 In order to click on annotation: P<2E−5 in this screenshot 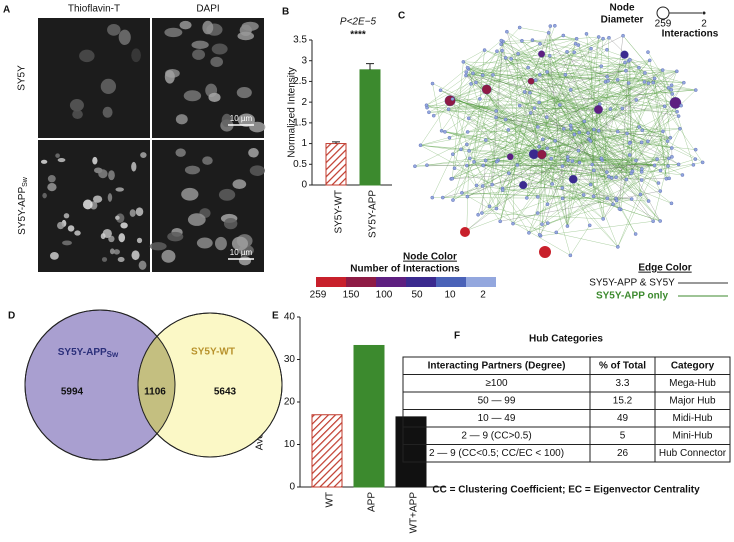, I will do `click(358, 22)`.